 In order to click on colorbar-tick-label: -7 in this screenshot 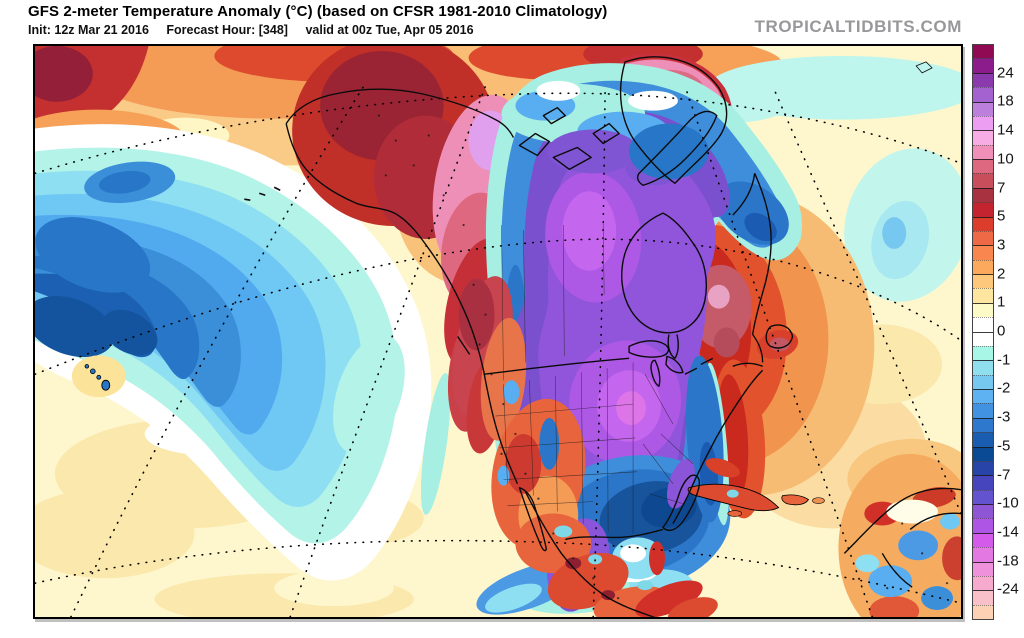, I will do `click(1004, 474)`.